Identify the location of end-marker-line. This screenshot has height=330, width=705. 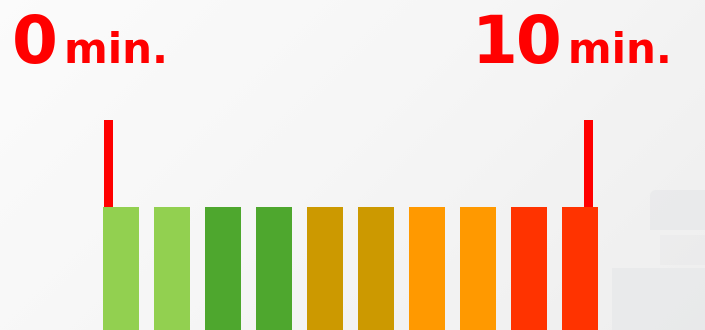
(588, 165).